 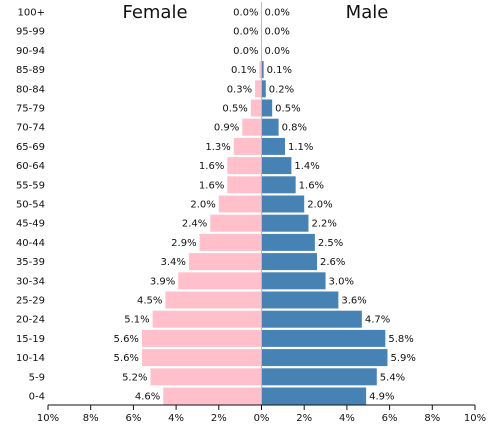 I want to click on male-data-label: 2.6%, so click(x=332, y=262).